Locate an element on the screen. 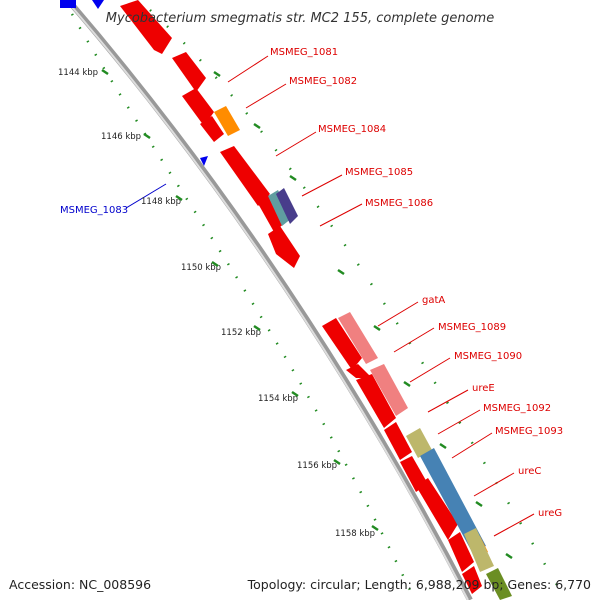 The width and height of the screenshot is (600, 600). accession-text: Accession: NC_008596 is located at coordinates (80, 584).